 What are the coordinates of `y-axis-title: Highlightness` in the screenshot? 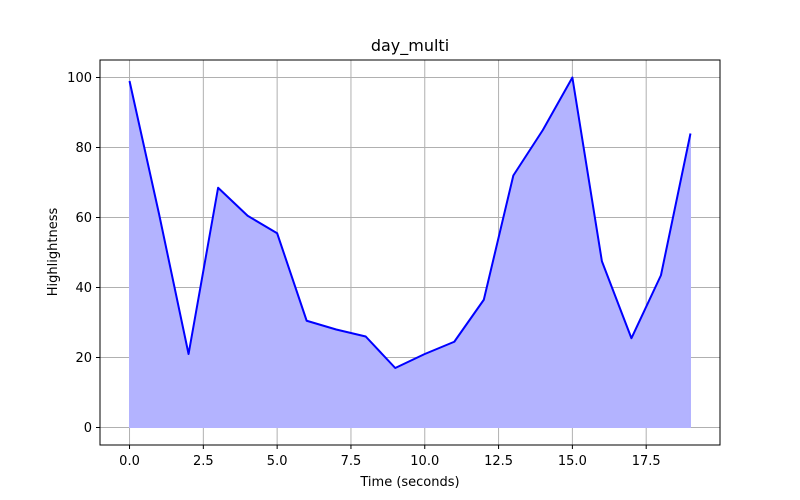 It's located at (53, 252).